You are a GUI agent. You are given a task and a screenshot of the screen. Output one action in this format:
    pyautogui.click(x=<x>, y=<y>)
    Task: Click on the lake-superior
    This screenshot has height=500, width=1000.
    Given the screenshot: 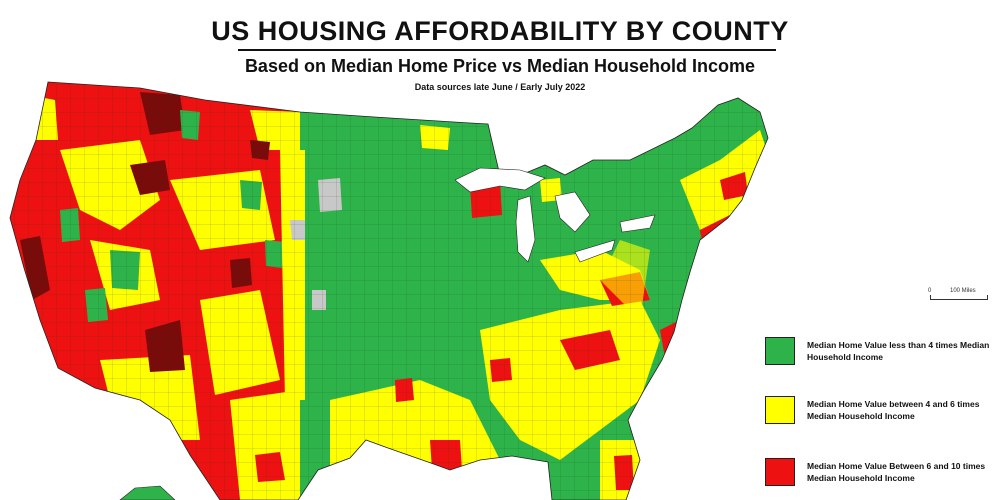 What is the action you would take?
    pyautogui.click(x=500, y=180)
    